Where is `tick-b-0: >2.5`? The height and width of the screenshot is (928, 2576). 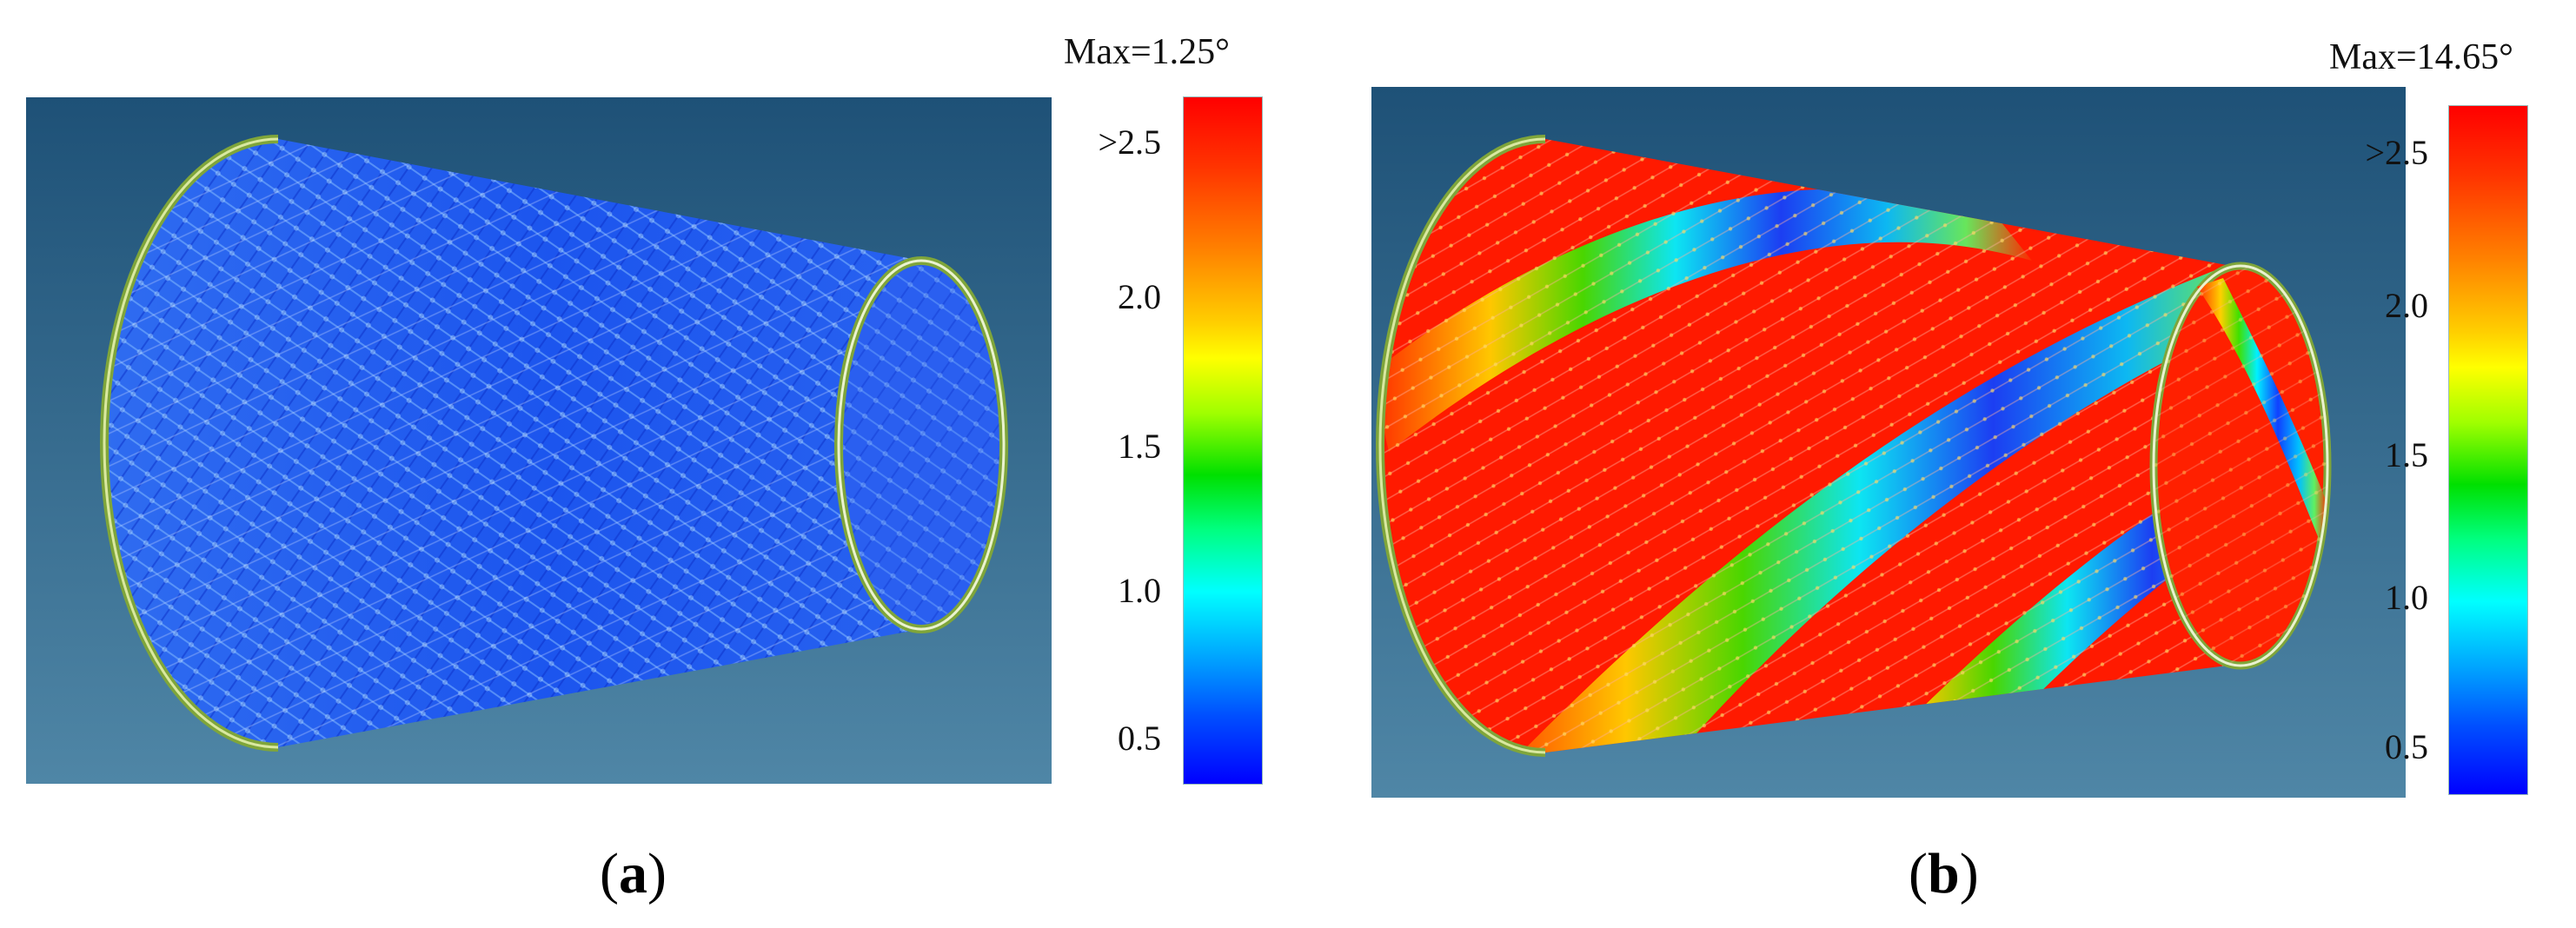 tick-b-0: >2.5 is located at coordinates (2396, 153).